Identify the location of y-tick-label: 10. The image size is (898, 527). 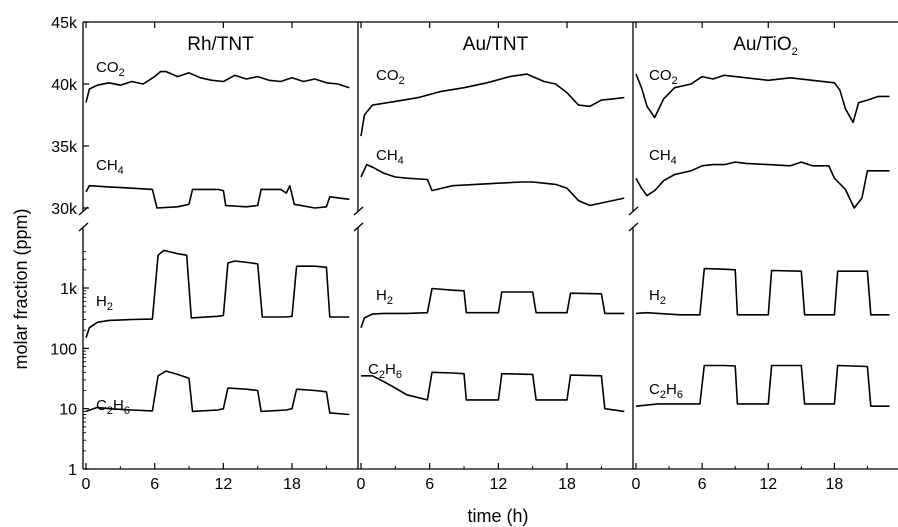
(68, 410).